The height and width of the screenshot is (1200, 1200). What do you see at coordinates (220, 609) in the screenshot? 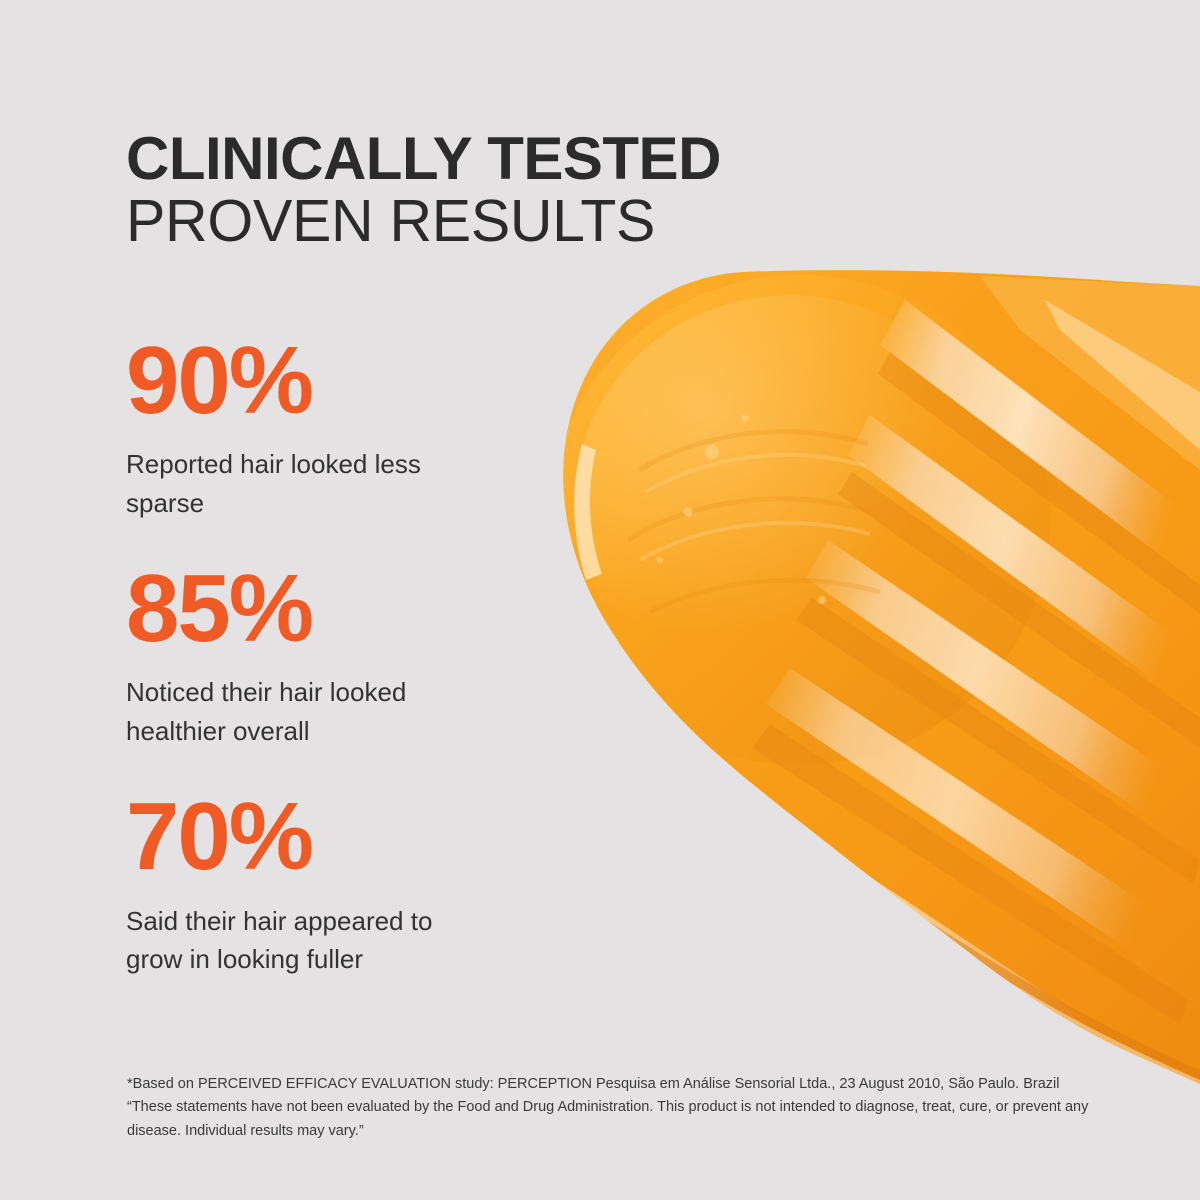
I see `stat-value-2: 85%` at bounding box center [220, 609].